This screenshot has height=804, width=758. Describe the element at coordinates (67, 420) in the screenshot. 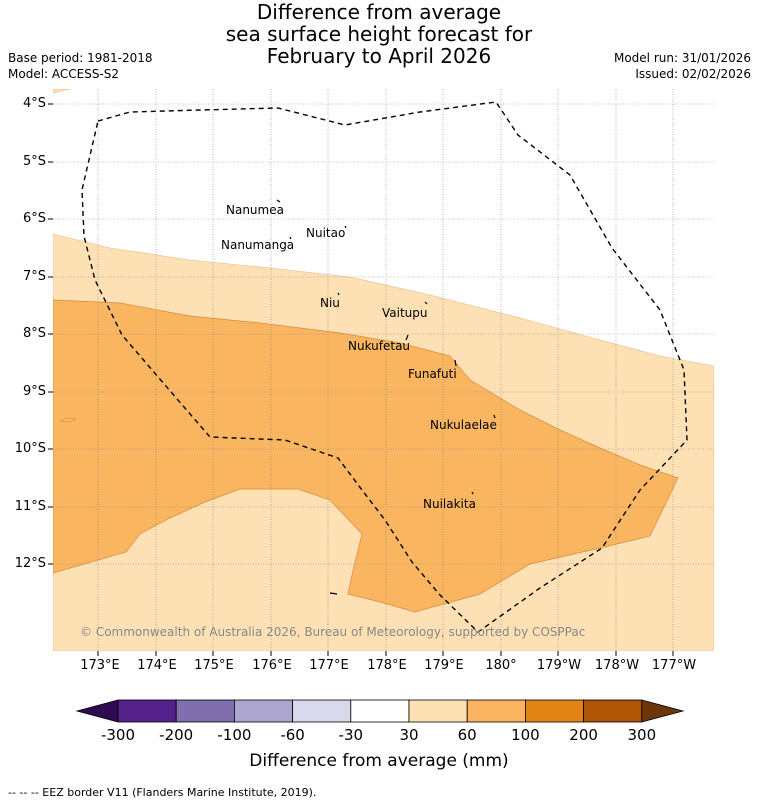

I see `anomaly-patch-small` at that location.